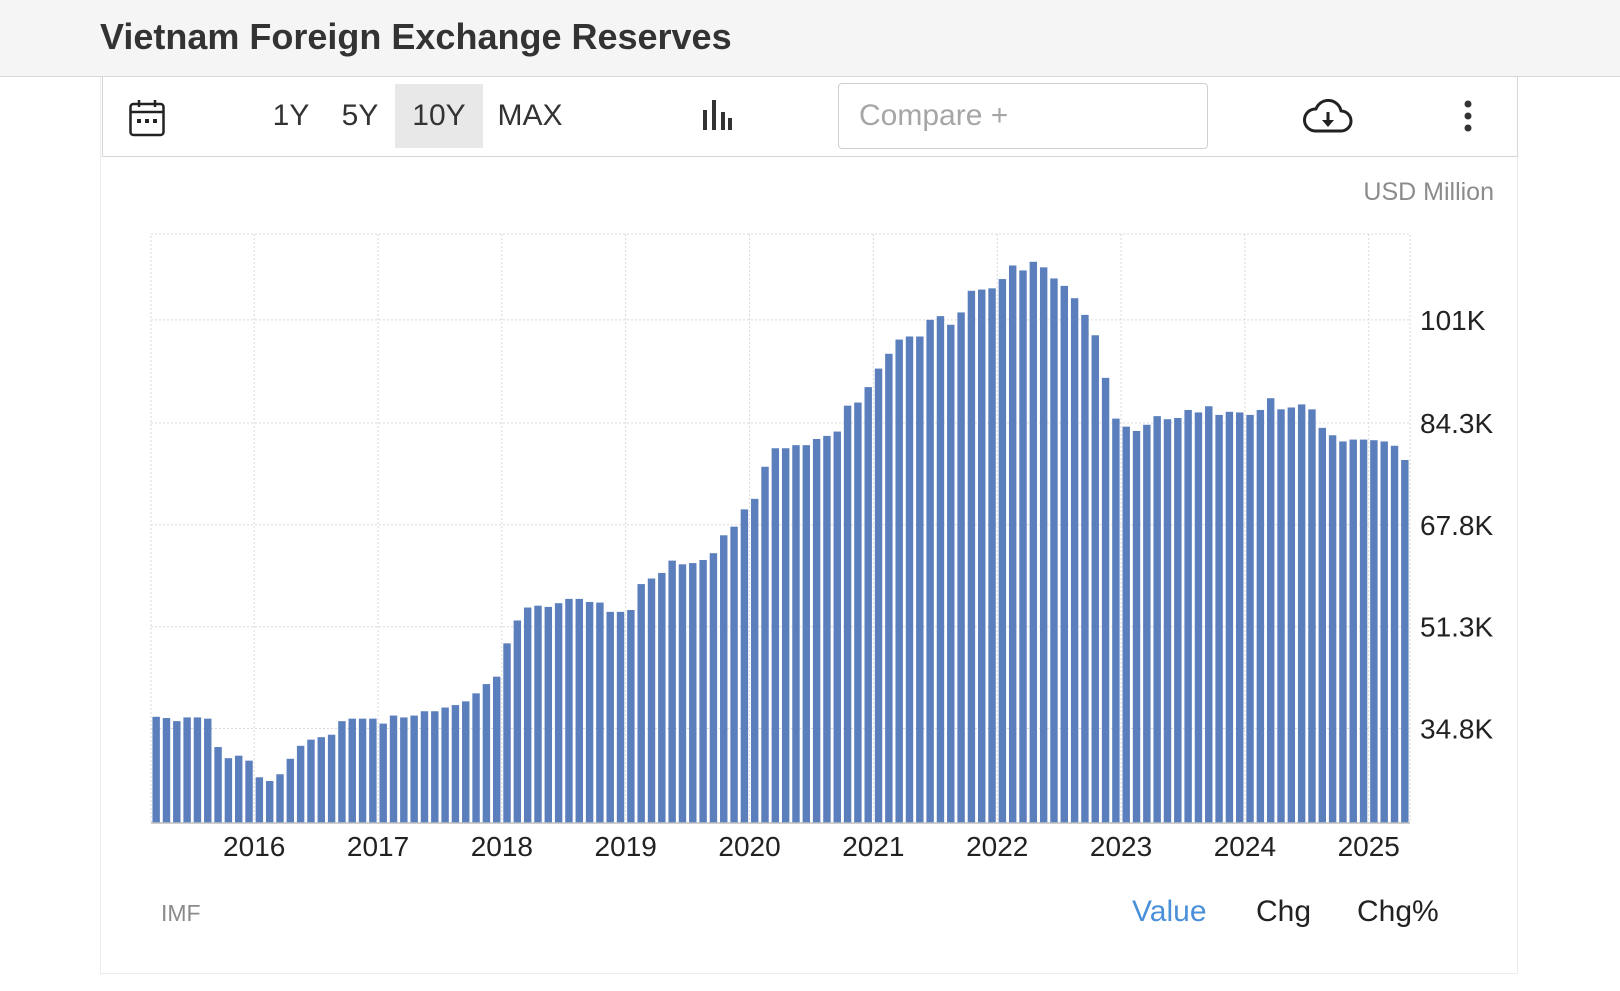 This screenshot has height=991, width=1620. Describe the element at coordinates (810, 38) in the screenshot. I see `page-header: Vietnam Foreign Exchange Reserves` at that location.